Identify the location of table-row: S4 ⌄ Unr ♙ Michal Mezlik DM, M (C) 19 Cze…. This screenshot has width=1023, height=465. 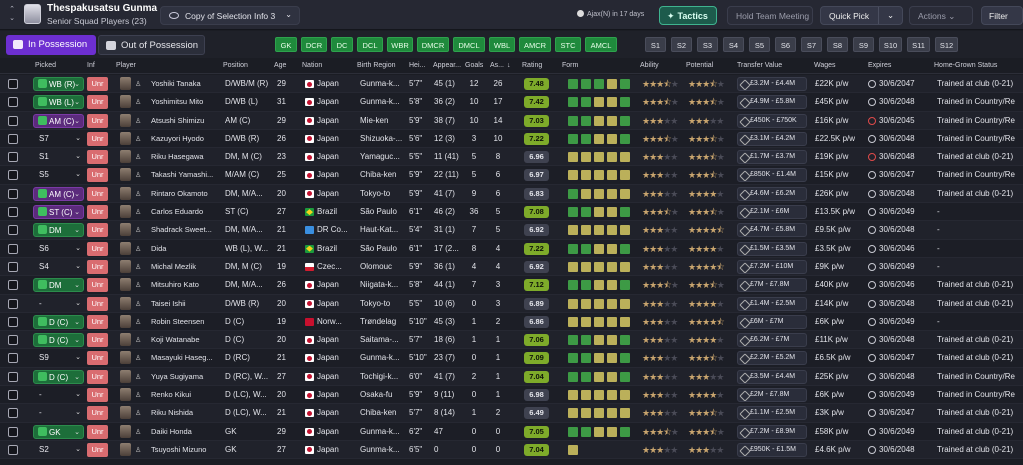
(511, 267).